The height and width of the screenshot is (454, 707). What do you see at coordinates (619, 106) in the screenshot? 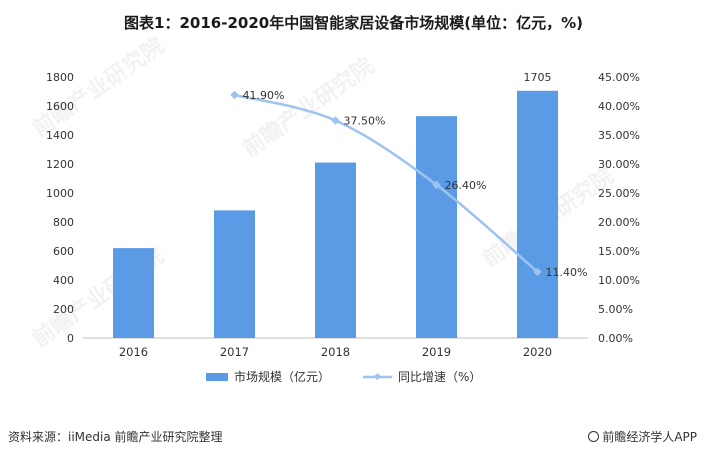
I see `y-right-tick-label: 40.00%` at bounding box center [619, 106].